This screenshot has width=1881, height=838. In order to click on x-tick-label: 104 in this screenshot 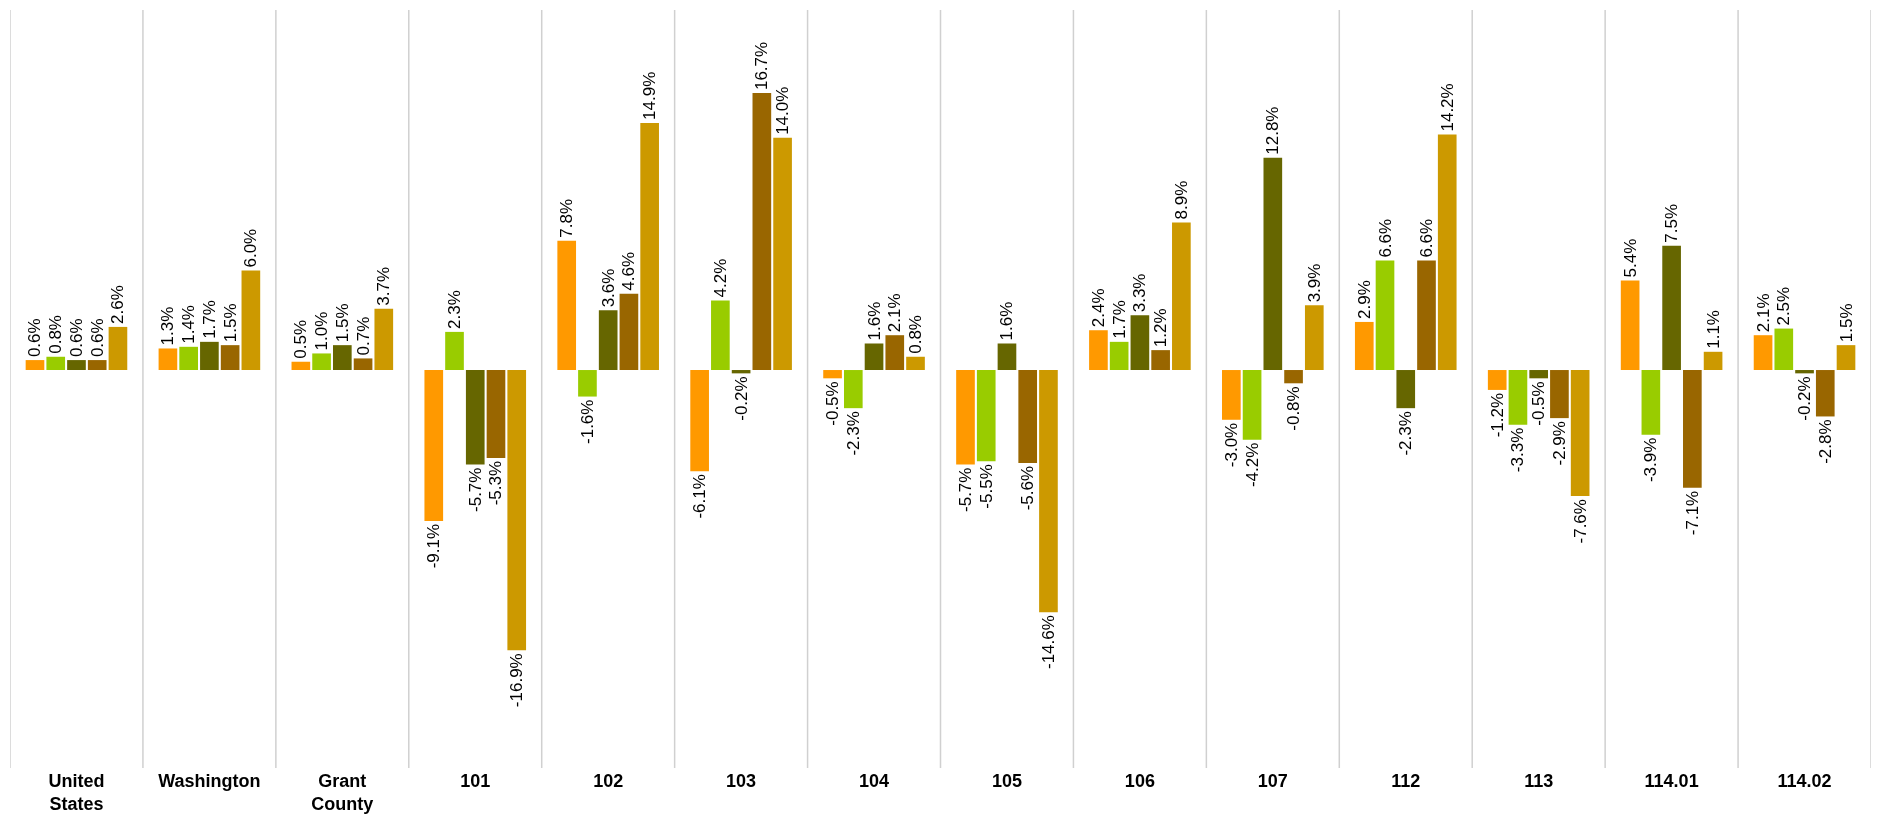, I will do `click(874, 781)`.